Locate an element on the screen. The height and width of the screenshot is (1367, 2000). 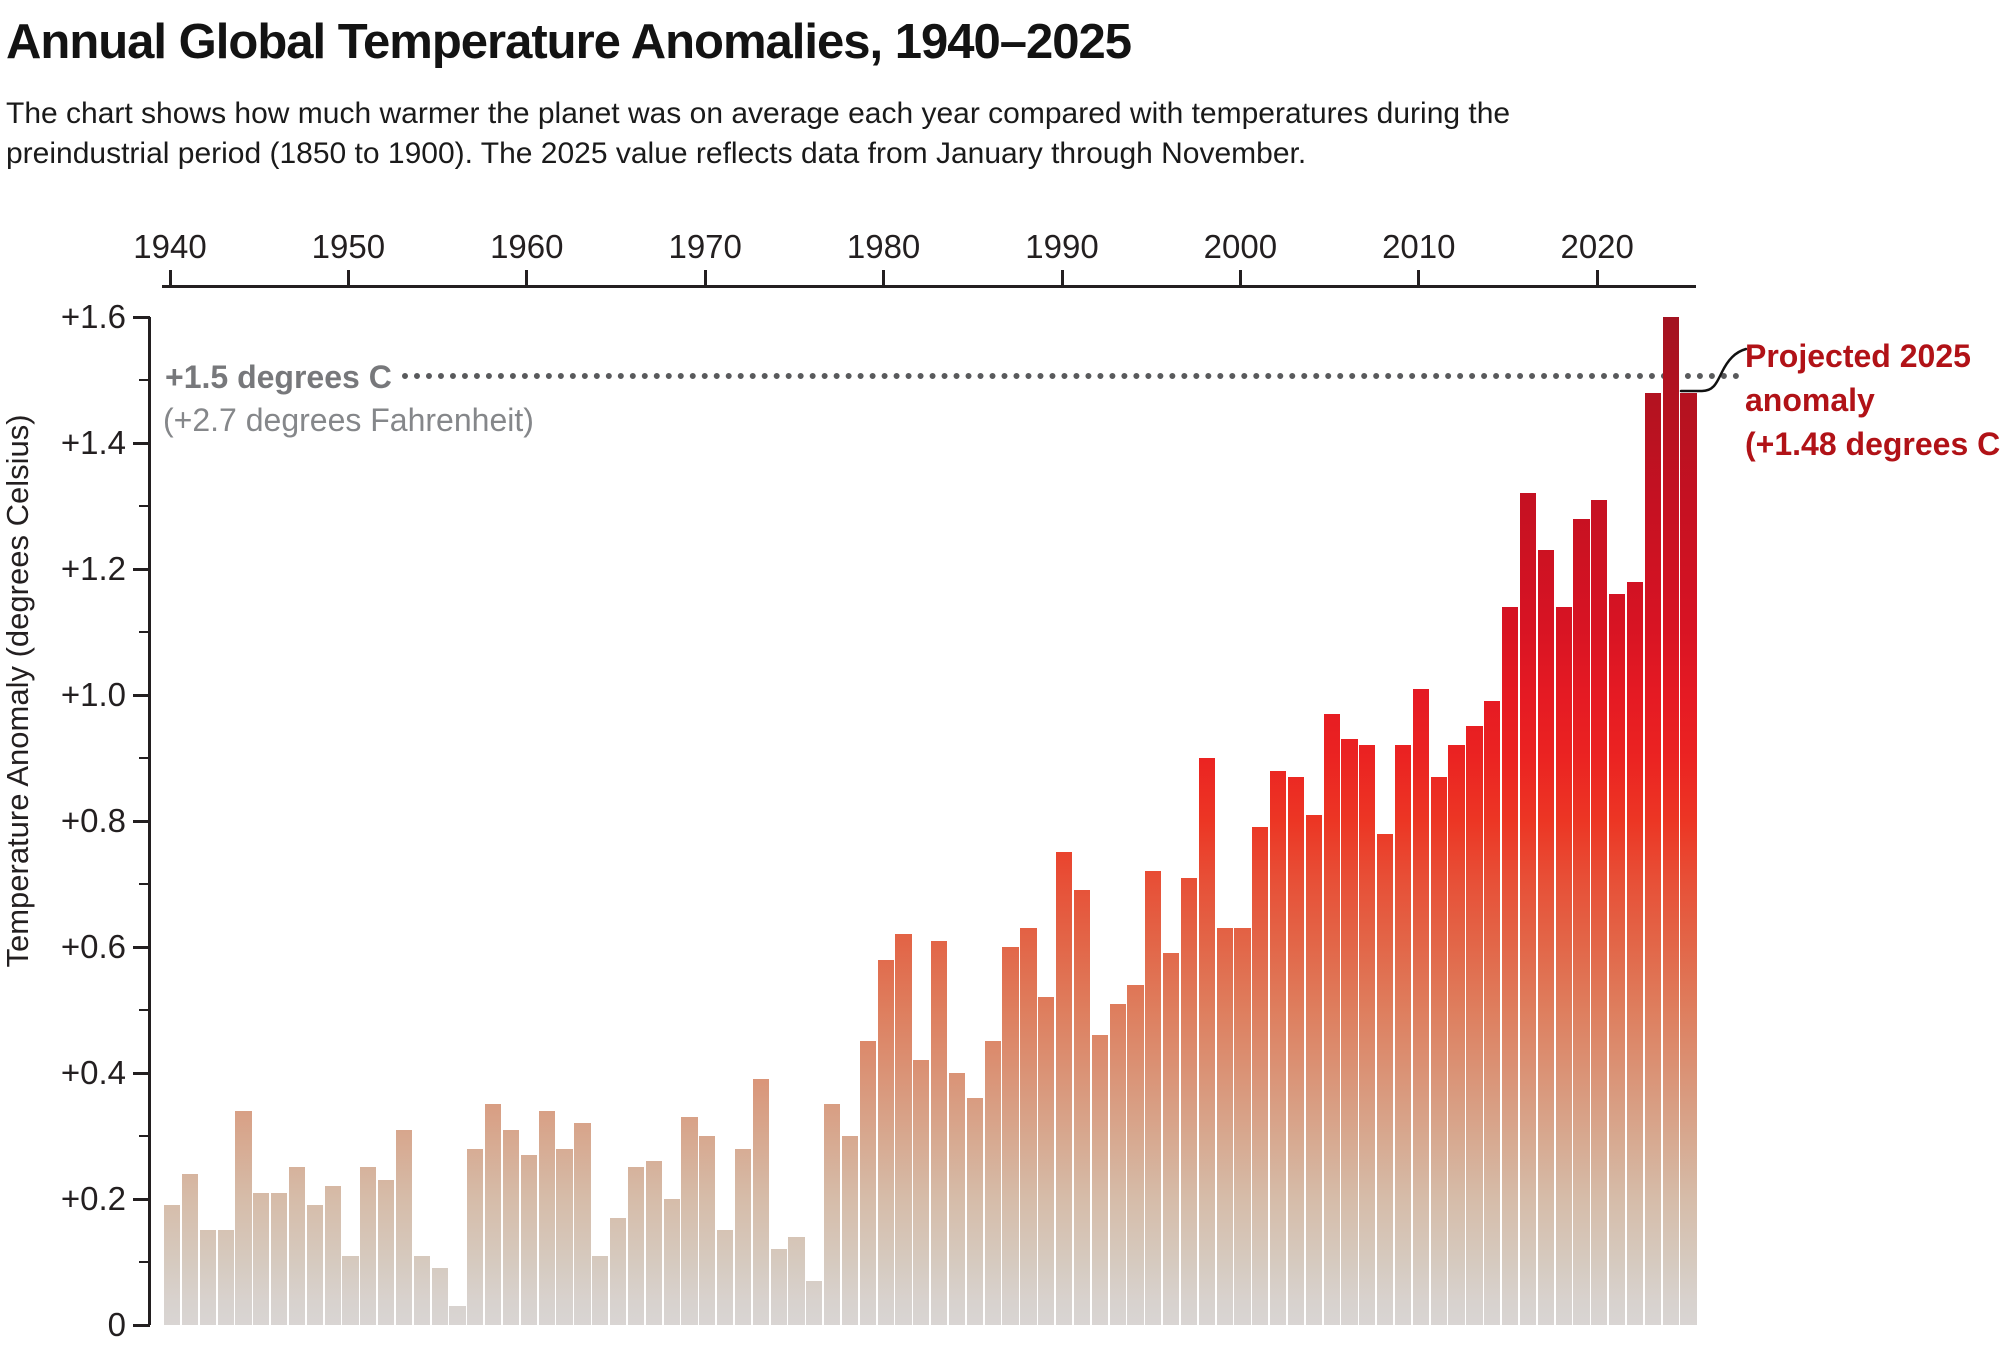
bar-1951 is located at coordinates (368, 1246).